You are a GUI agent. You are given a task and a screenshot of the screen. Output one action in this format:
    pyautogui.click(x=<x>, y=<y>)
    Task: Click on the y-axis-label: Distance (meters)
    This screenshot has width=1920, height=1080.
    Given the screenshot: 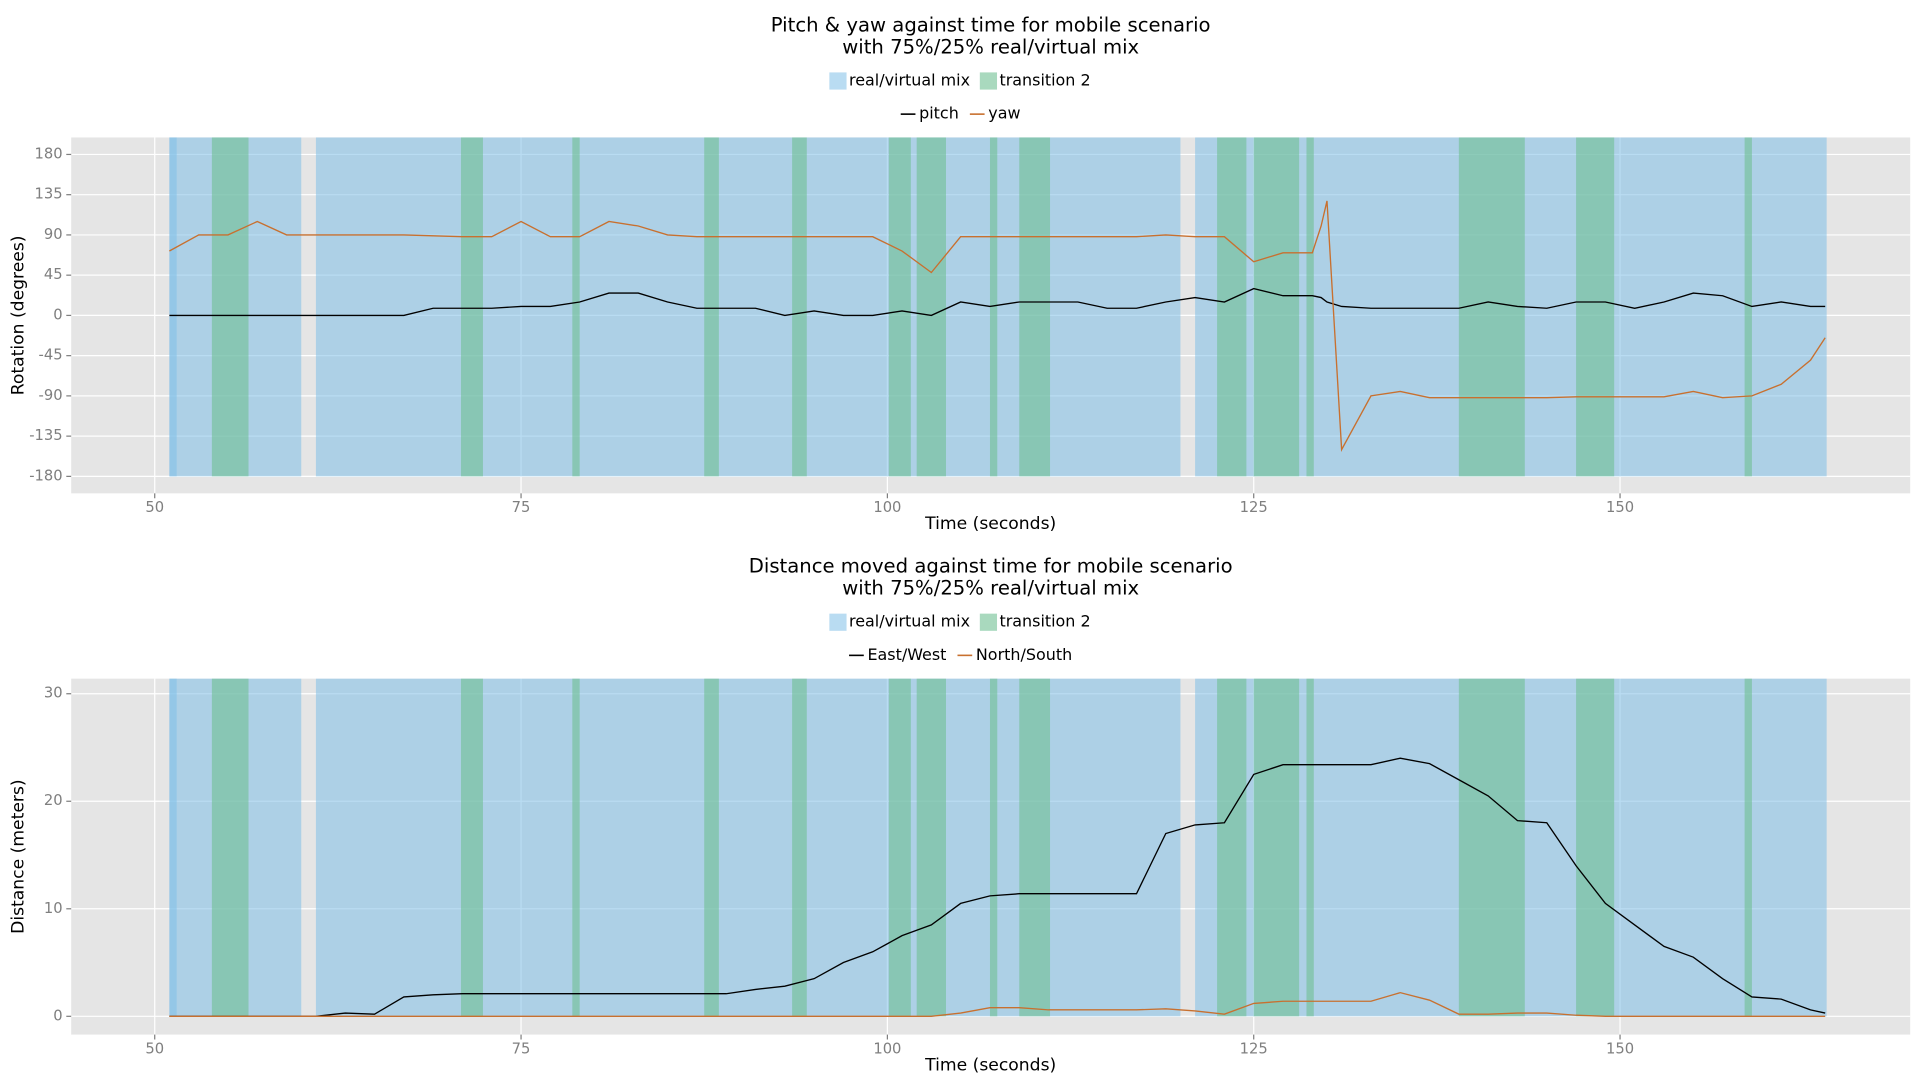 What is the action you would take?
    pyautogui.click(x=18, y=856)
    